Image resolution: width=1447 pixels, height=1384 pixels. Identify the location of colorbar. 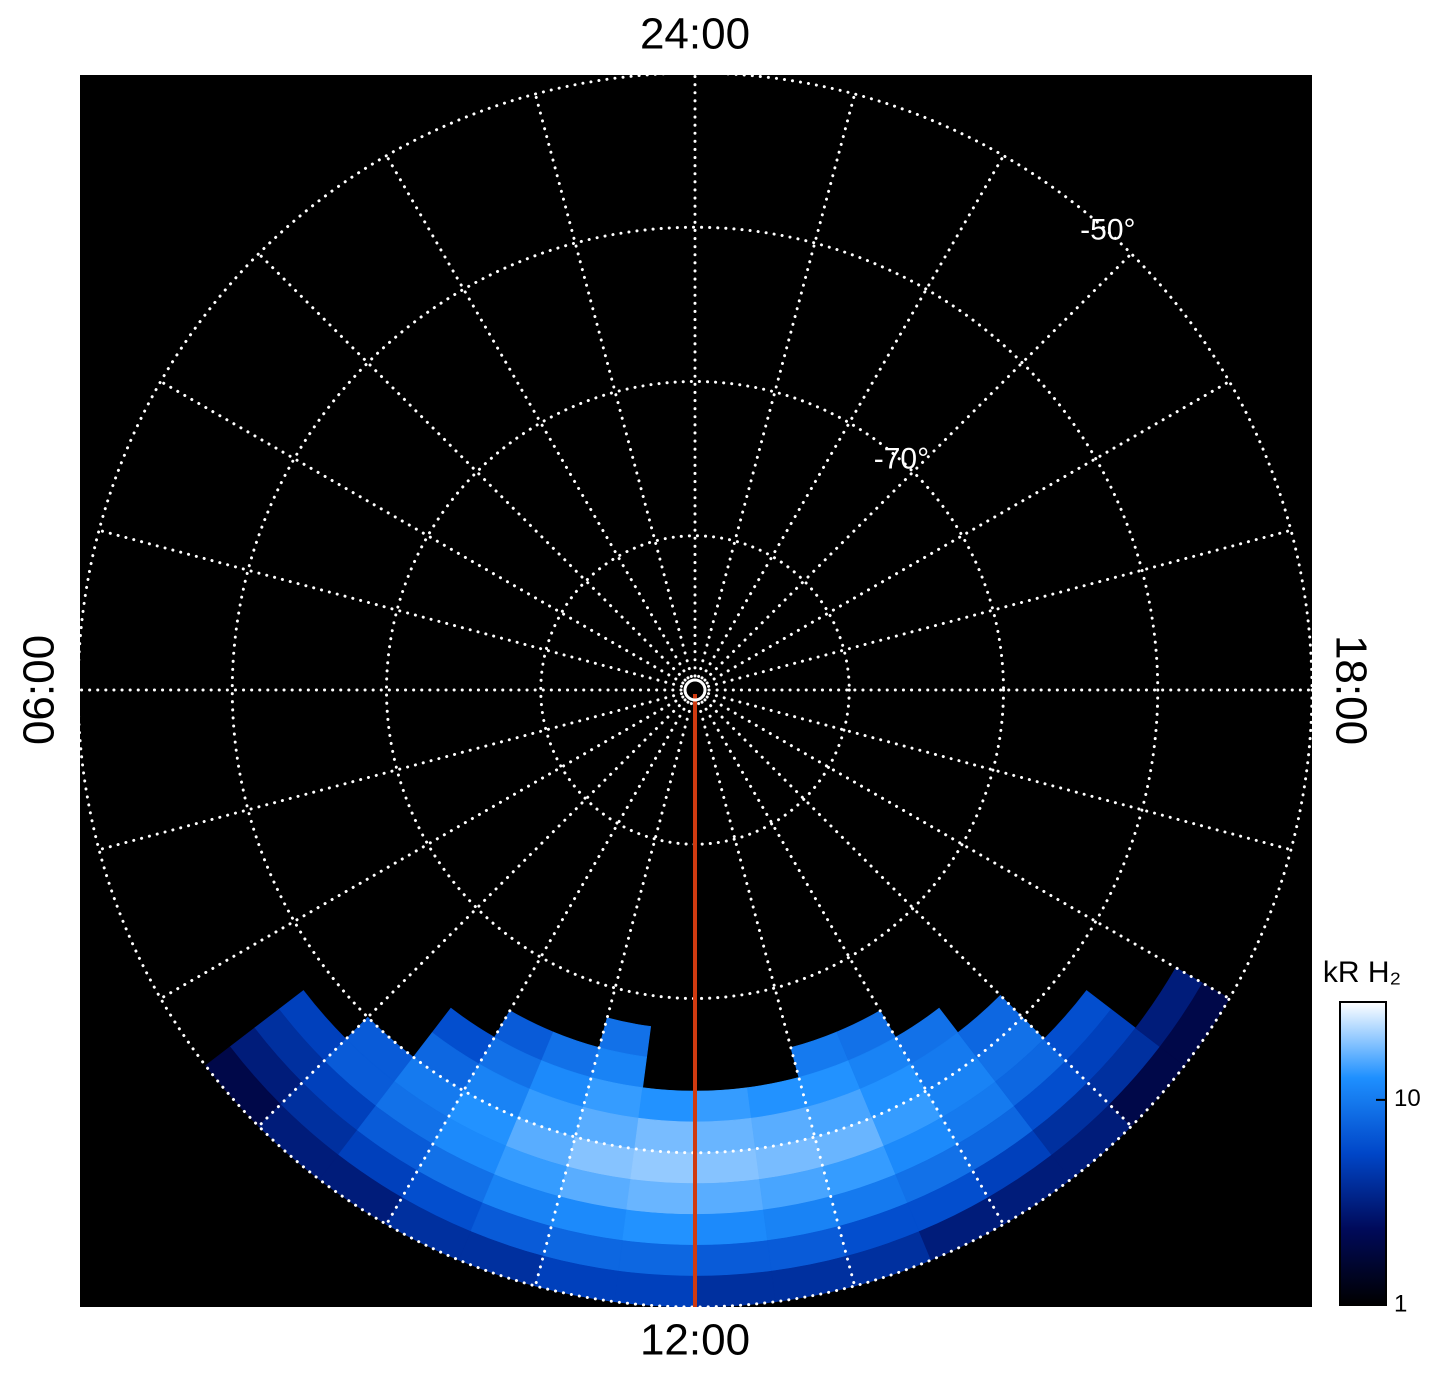
(1363, 1153).